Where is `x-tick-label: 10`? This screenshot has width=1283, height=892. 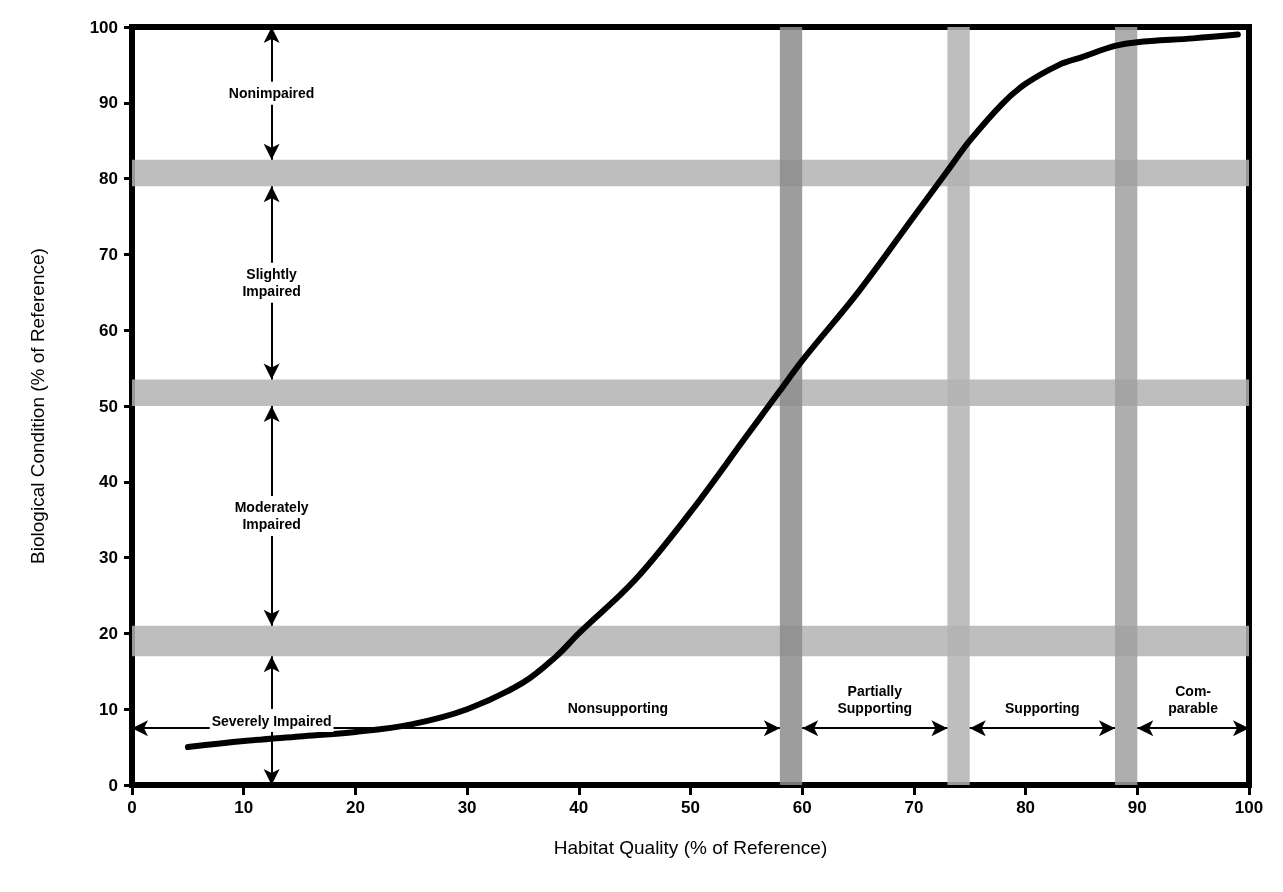 x-tick-label: 10 is located at coordinates (244, 807).